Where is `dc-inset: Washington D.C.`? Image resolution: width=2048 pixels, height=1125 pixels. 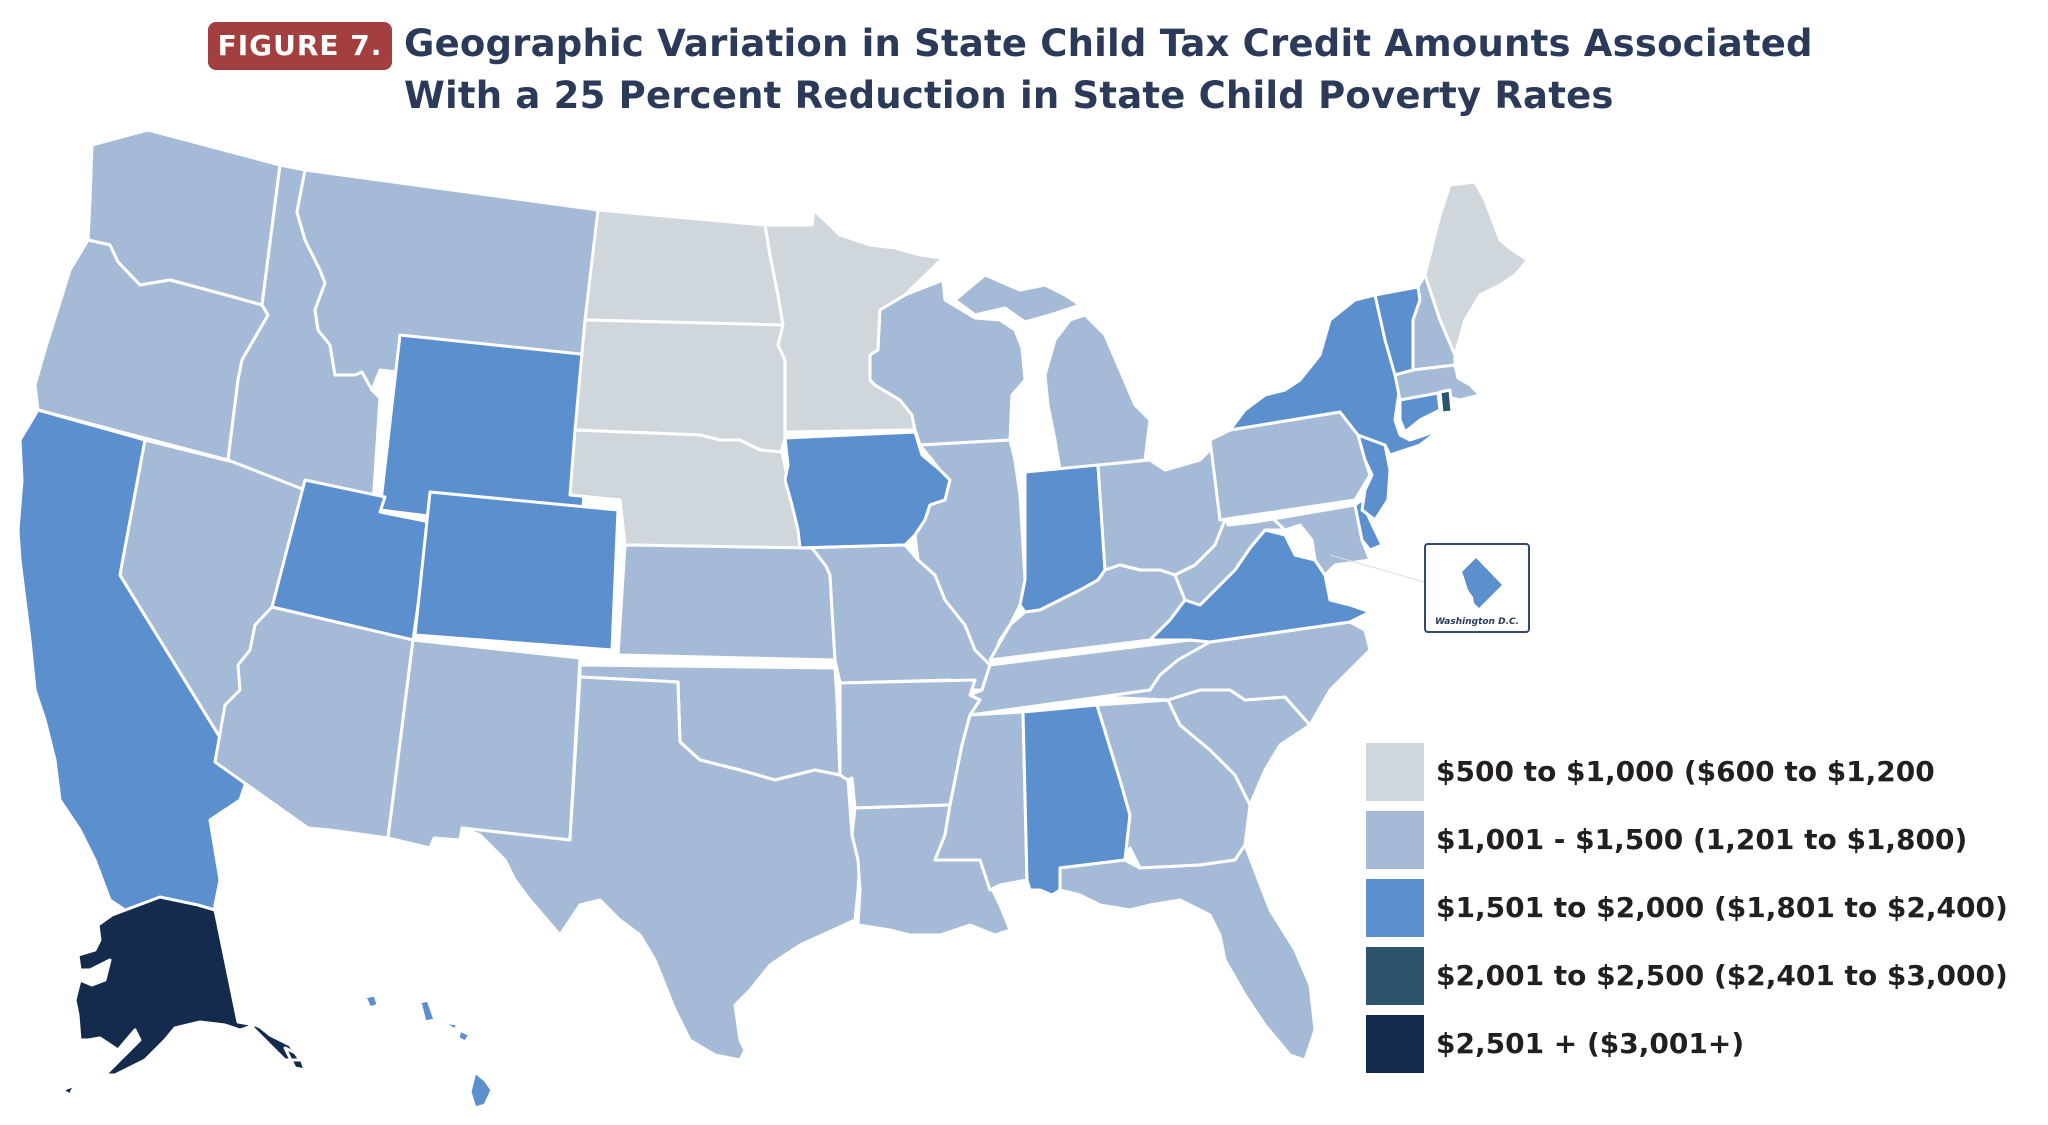 dc-inset: Washington D.C. is located at coordinates (1477, 588).